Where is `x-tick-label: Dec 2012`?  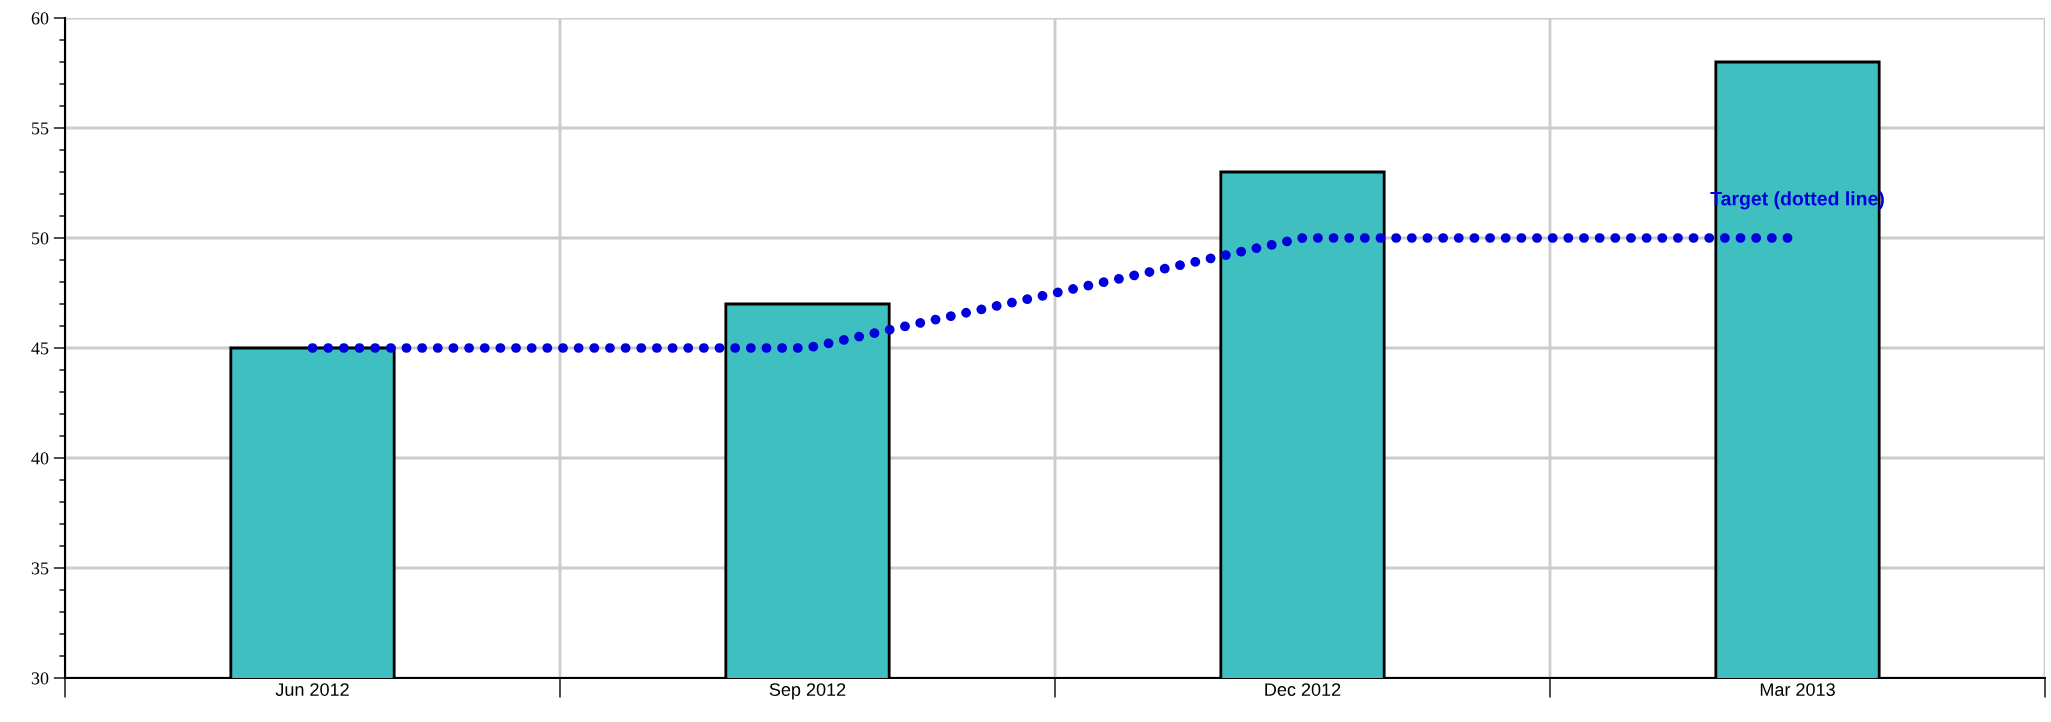 x-tick-label: Dec 2012 is located at coordinates (1303, 689).